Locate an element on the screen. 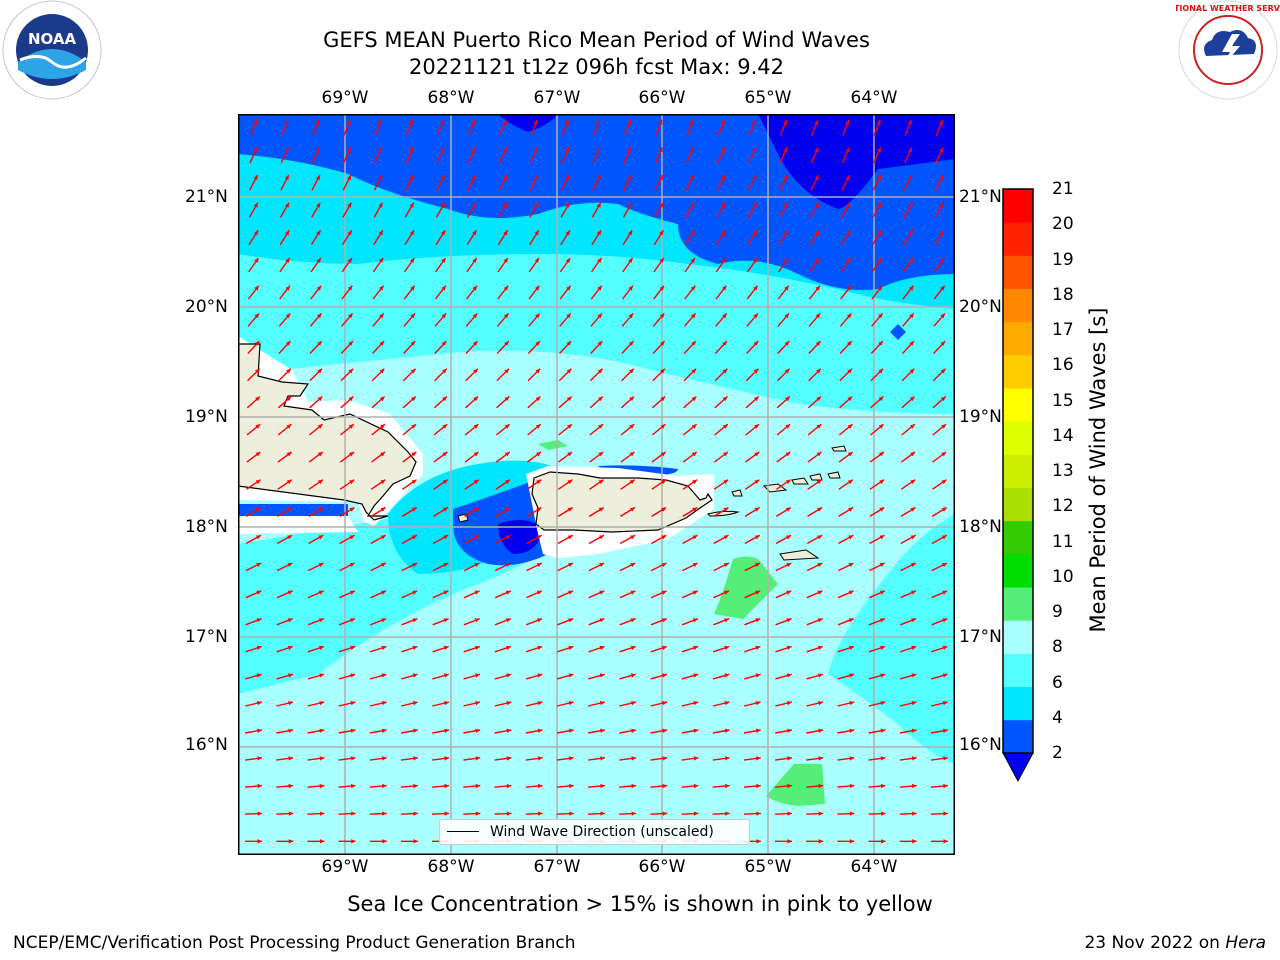  colorbar-tick-label: 4 is located at coordinates (1057, 717).